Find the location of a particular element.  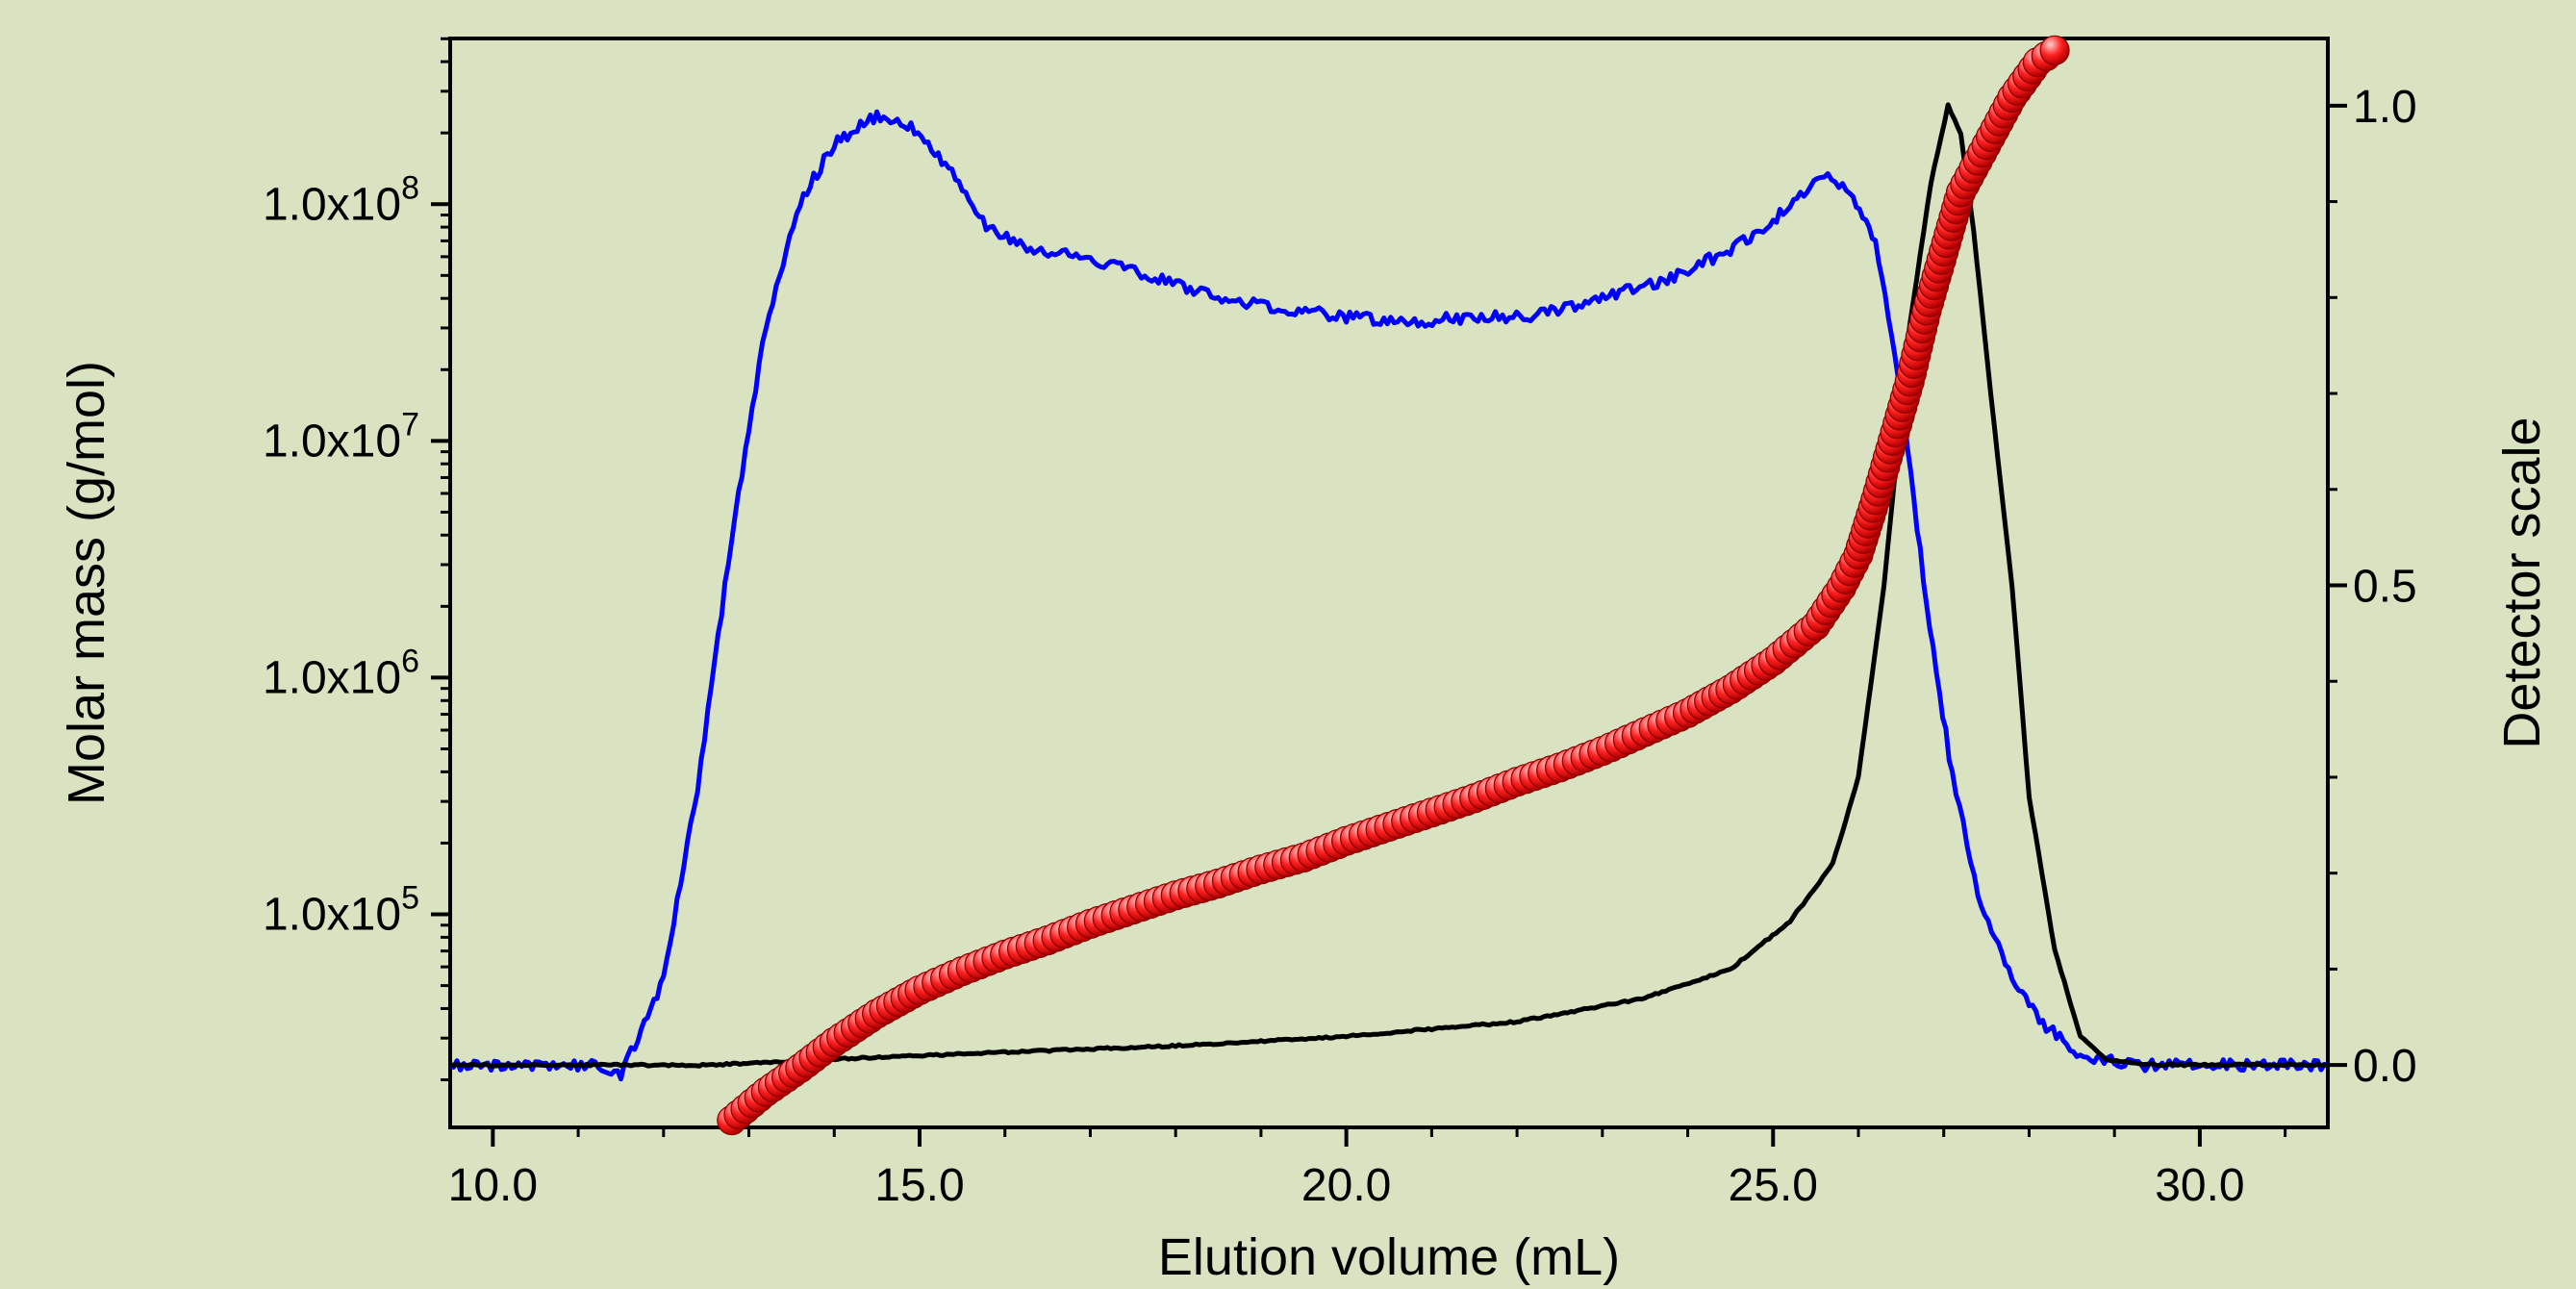

right-axis-title: Detector scale is located at coordinates (2522, 582).